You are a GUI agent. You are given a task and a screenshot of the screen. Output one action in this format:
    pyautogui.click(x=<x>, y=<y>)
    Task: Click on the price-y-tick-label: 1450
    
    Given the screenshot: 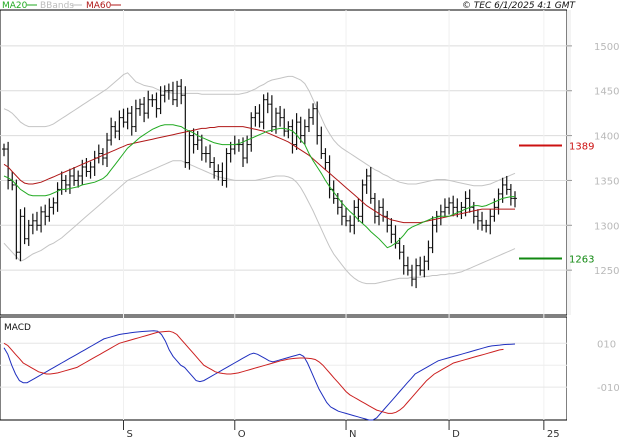 What is the action you would take?
    pyautogui.click(x=606, y=92)
    